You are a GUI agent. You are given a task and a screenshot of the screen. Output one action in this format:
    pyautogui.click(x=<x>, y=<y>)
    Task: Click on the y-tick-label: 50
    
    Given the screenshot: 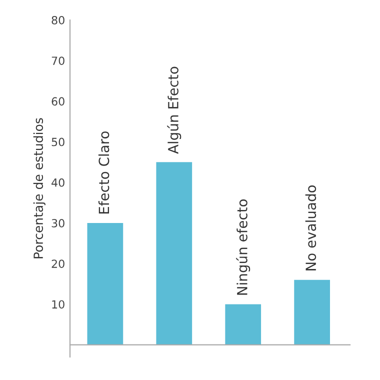 What is the action you would take?
    pyautogui.click(x=58, y=142)
    